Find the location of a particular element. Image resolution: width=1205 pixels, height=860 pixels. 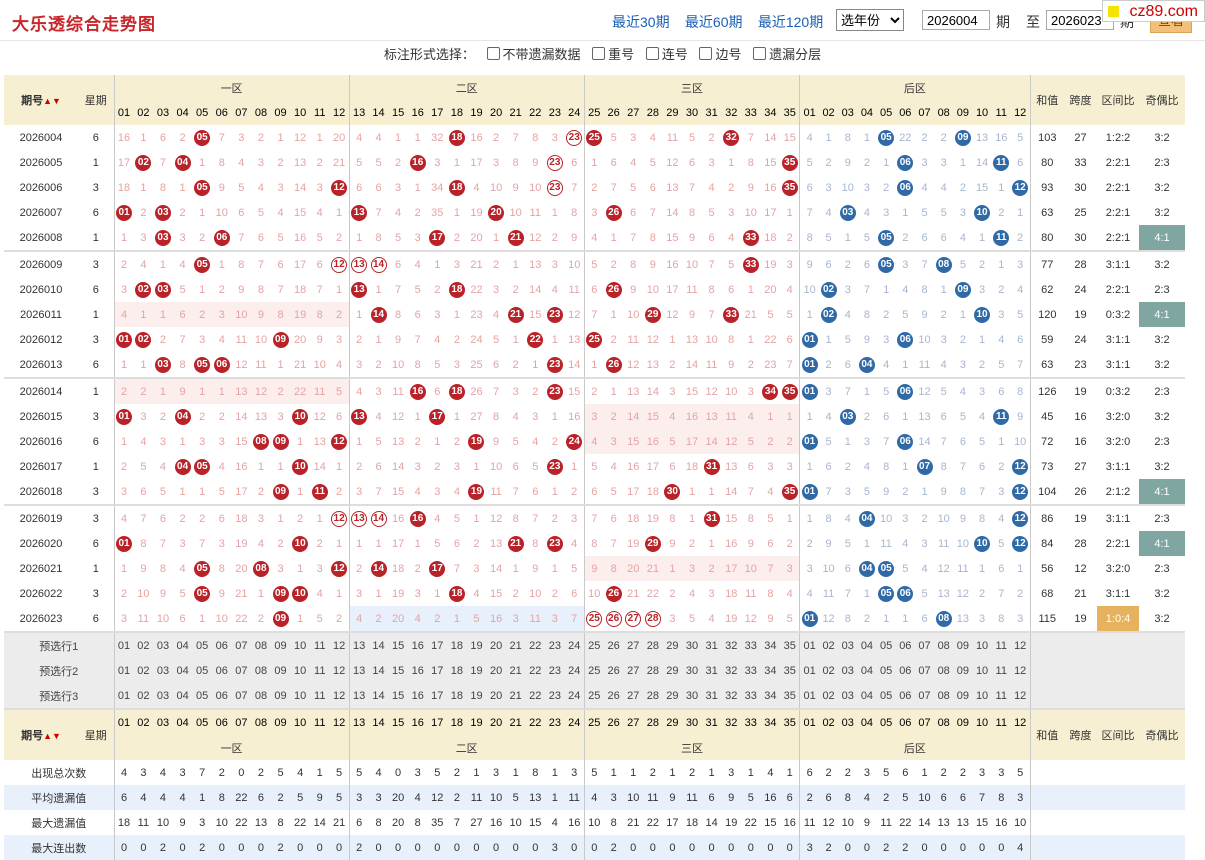

front-cell: 20 is located at coordinates (398, 619).